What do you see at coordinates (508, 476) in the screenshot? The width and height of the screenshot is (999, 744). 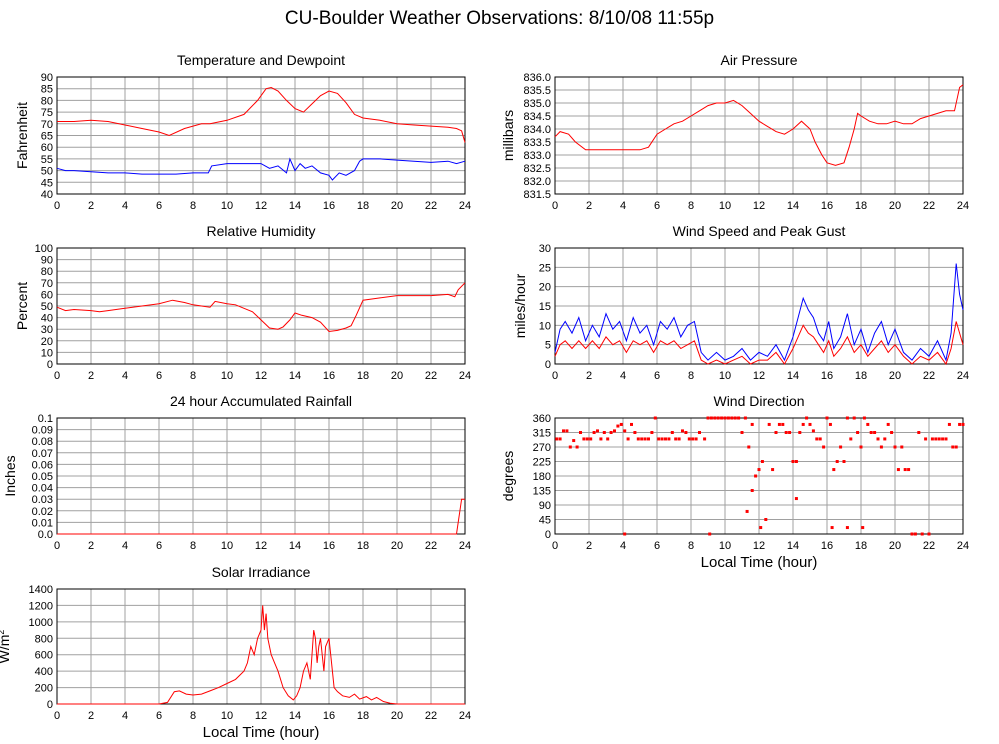 I see `y-axis-label-text: degrees` at bounding box center [508, 476].